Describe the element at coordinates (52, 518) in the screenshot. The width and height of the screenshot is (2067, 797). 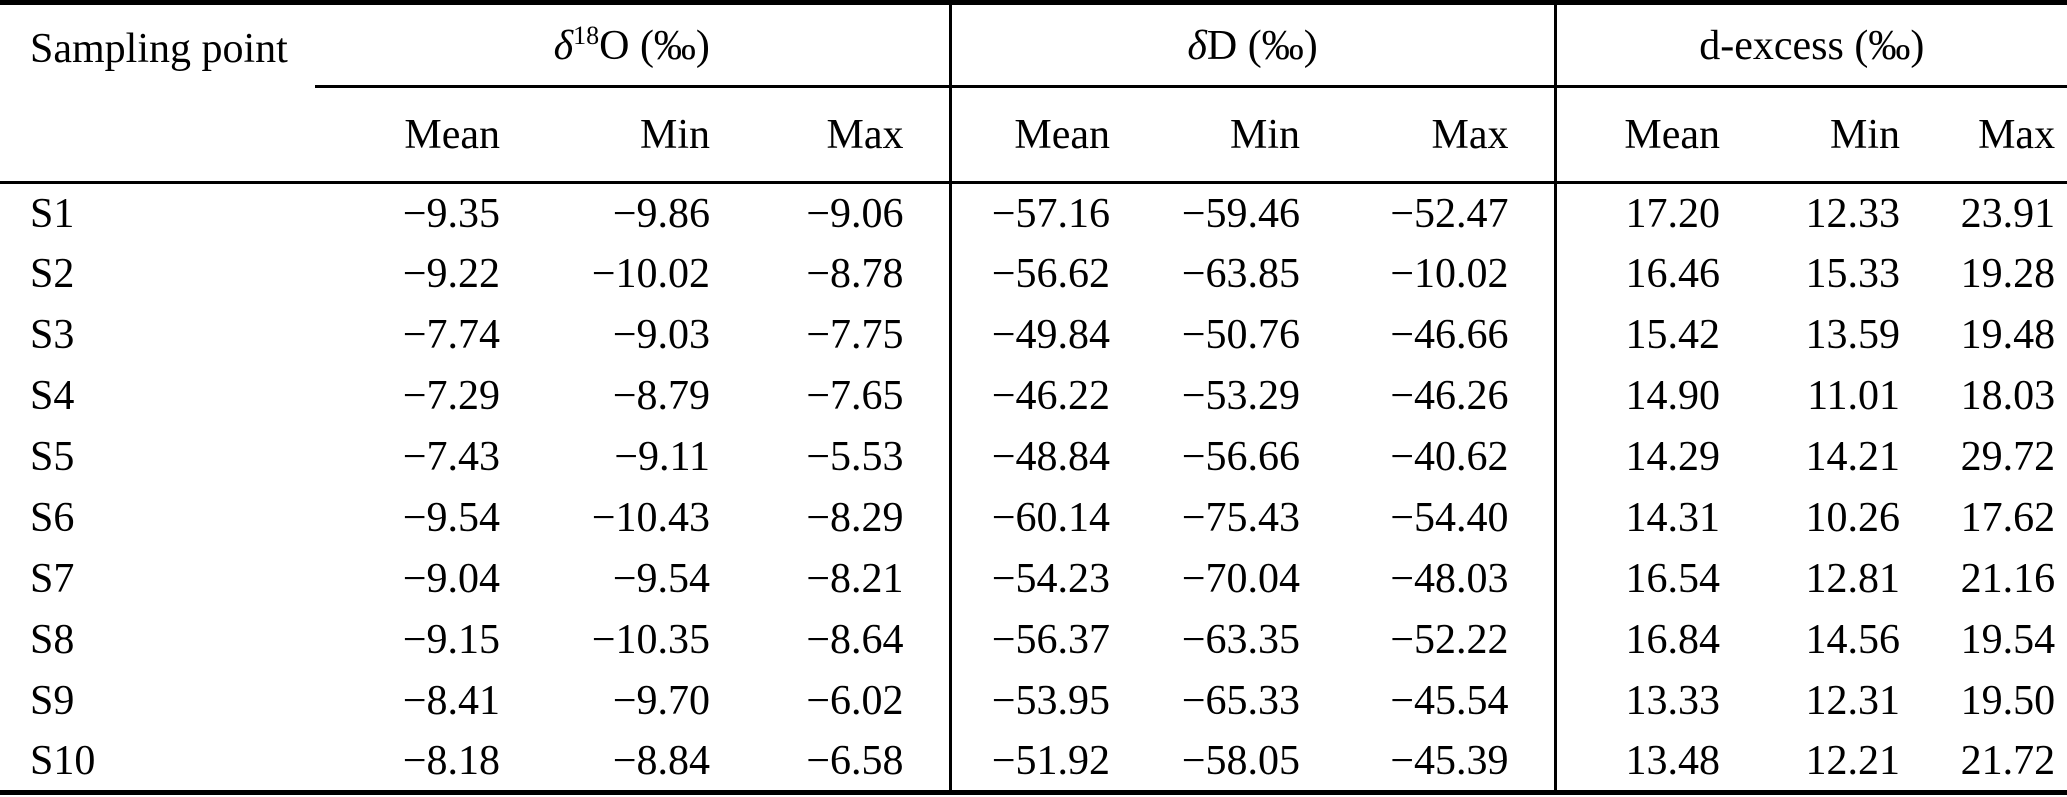
I see `row-label: S6` at that location.